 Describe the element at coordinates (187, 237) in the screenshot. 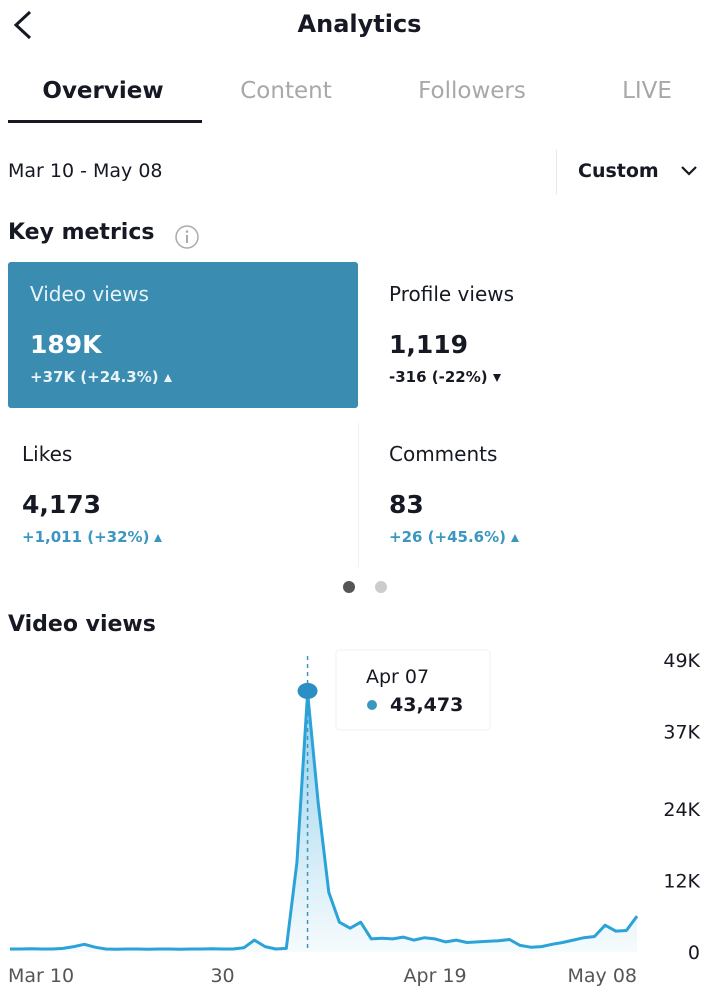

I see `info-icon` at that location.